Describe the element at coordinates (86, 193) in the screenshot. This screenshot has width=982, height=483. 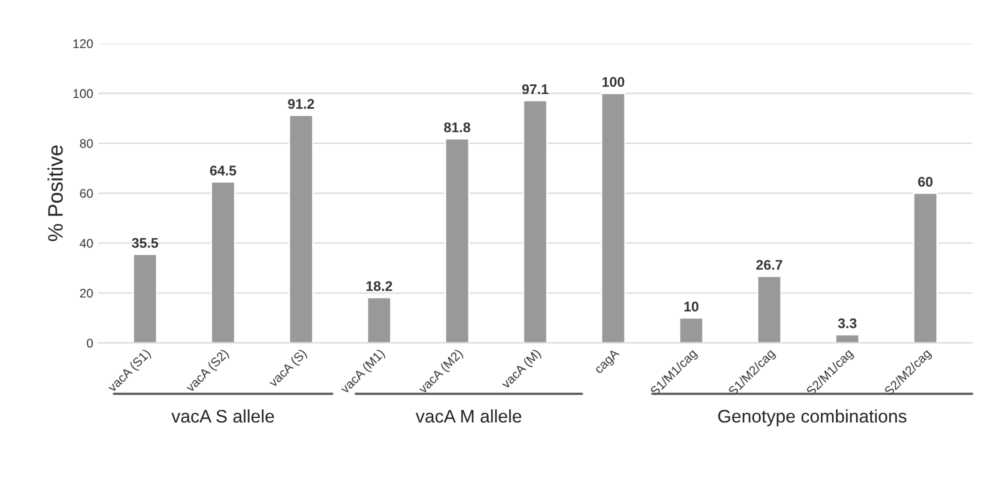
I see `y-tick-label: 60` at that location.